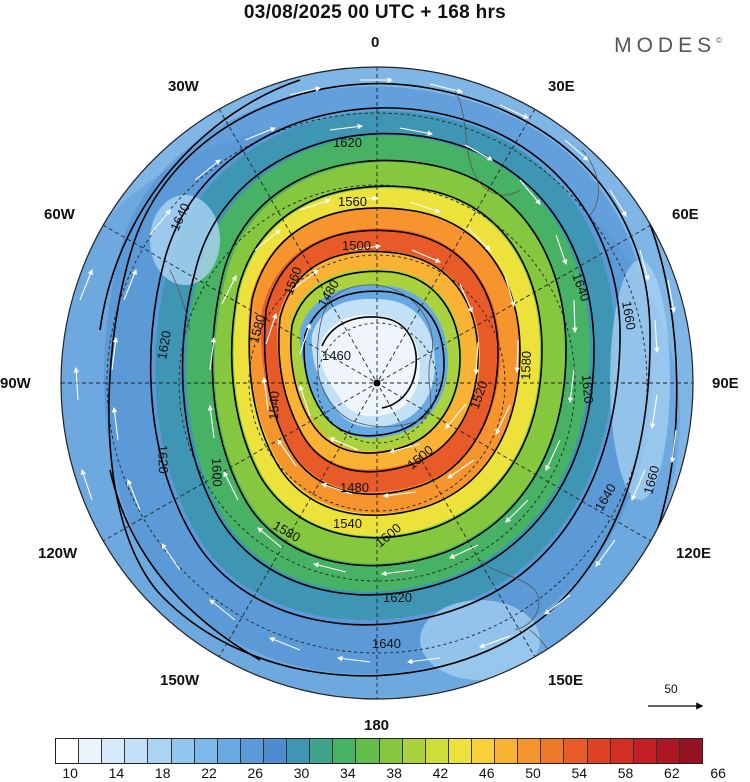 This screenshot has height=782, width=750. What do you see at coordinates (377, 725) in the screenshot?
I see `lon-label-180: 180` at bounding box center [377, 725].